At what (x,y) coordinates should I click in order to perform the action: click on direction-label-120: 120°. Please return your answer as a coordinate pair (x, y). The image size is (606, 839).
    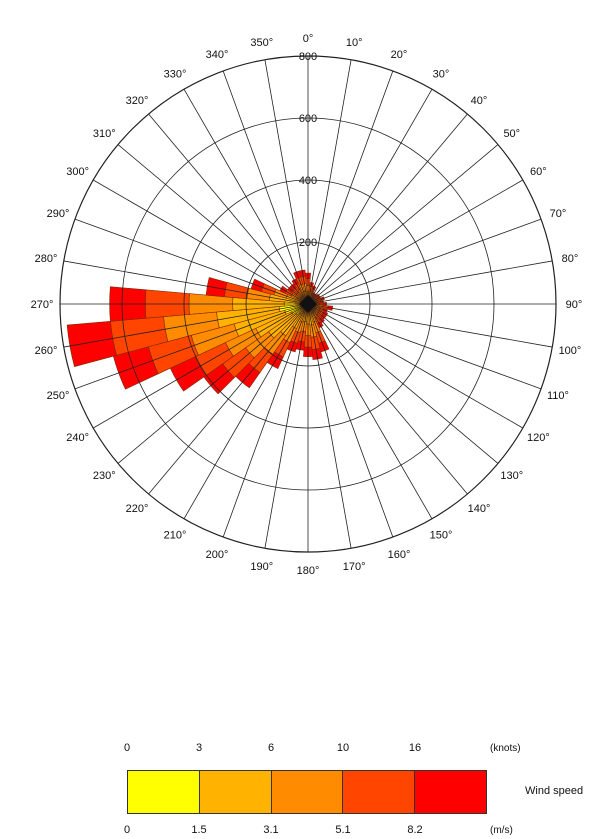
    Looking at the image, I should click on (538, 438).